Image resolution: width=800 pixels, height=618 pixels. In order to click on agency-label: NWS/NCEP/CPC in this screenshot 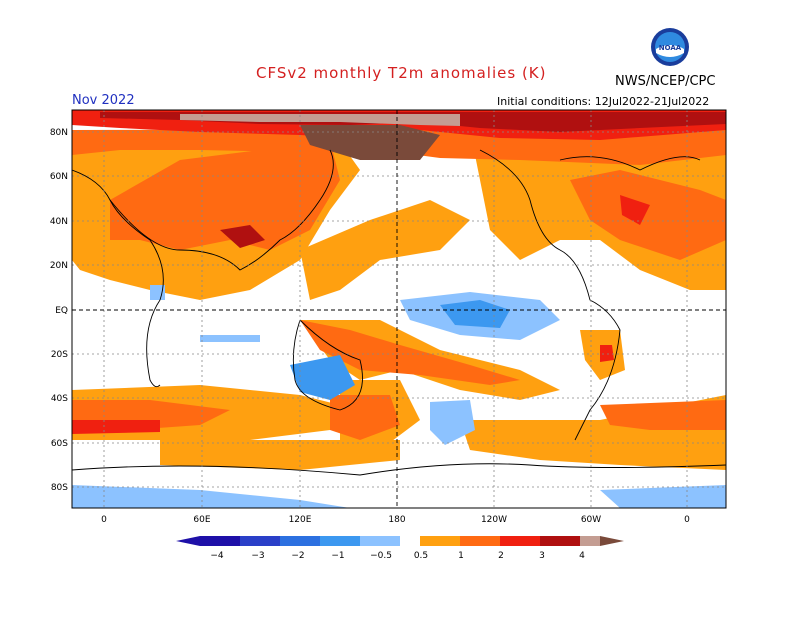, I will do `click(665, 81)`.